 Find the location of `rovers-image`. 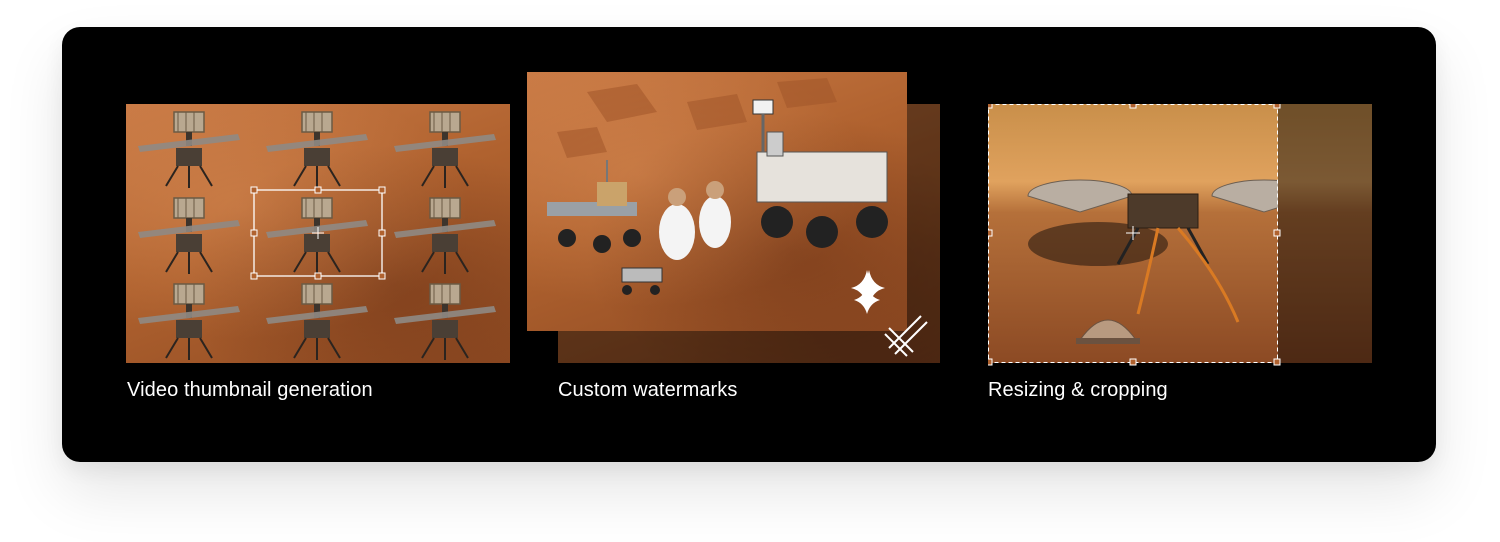

rovers-image is located at coordinates (717, 196).